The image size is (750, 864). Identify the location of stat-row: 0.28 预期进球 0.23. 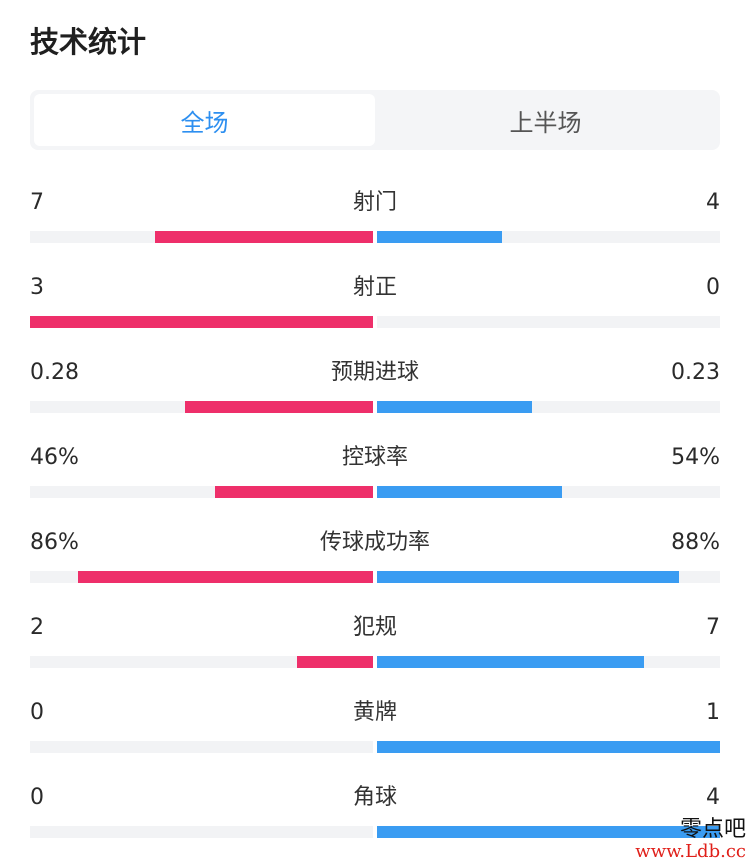
(375, 382).